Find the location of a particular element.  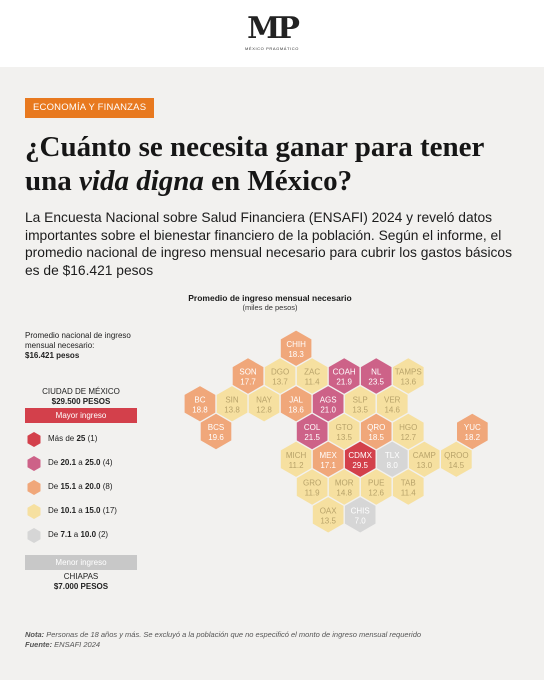

state-value: 8.0 is located at coordinates (393, 465).